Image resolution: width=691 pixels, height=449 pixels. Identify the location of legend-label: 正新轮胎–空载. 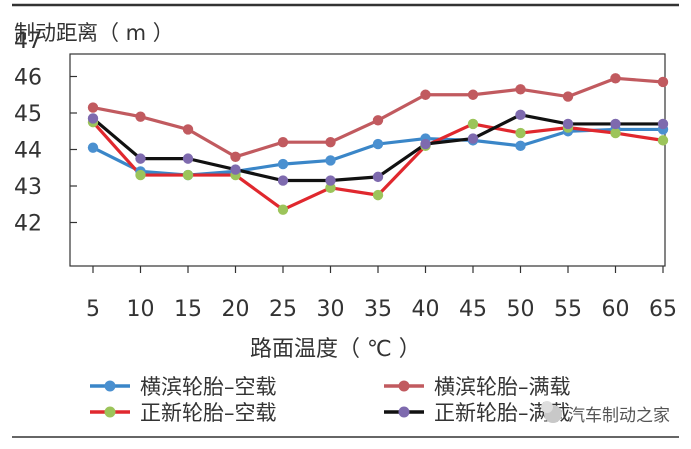
(208, 413).